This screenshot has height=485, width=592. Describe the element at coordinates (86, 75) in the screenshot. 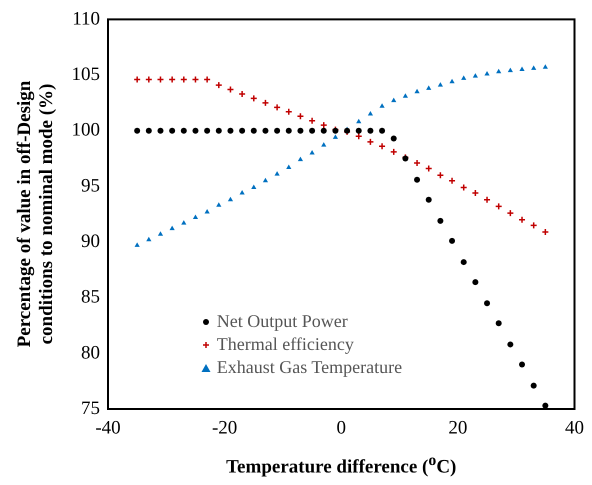

I see `y-tick-label: 105` at that location.